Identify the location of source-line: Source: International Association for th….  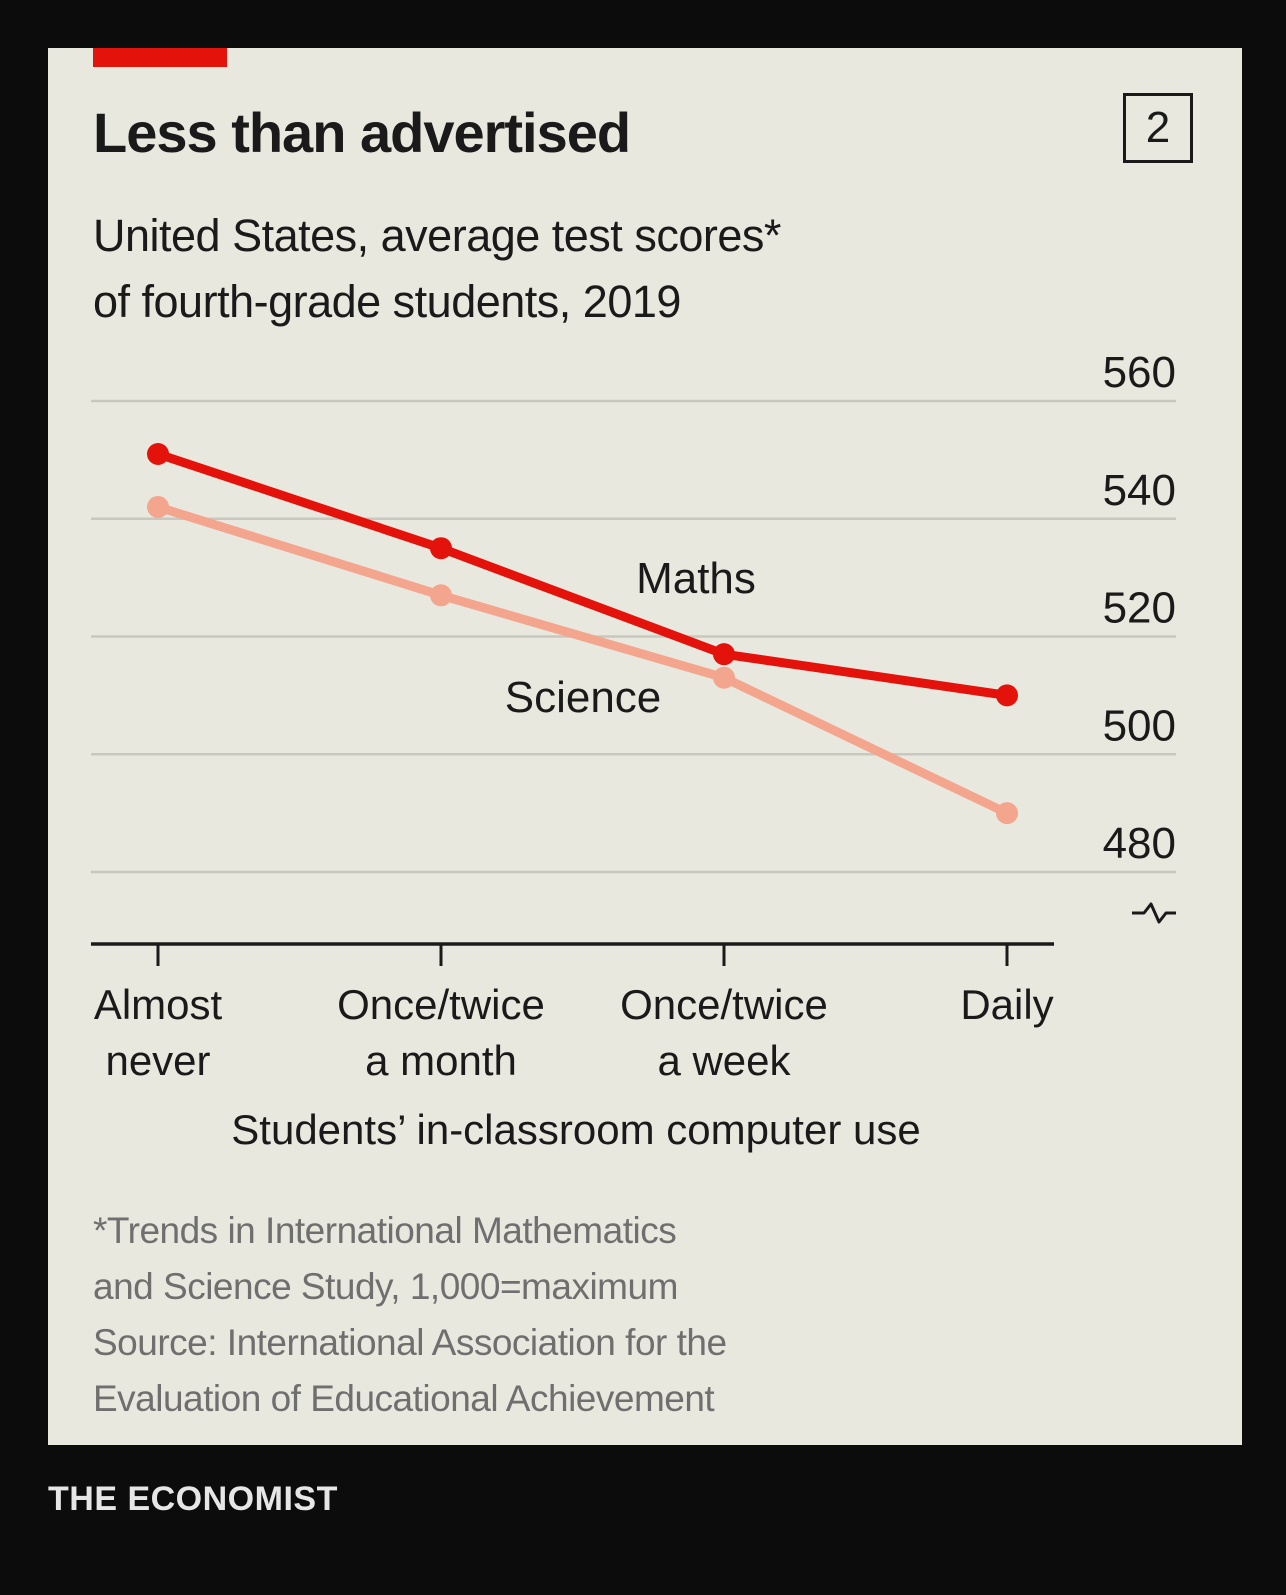
(410, 1342).